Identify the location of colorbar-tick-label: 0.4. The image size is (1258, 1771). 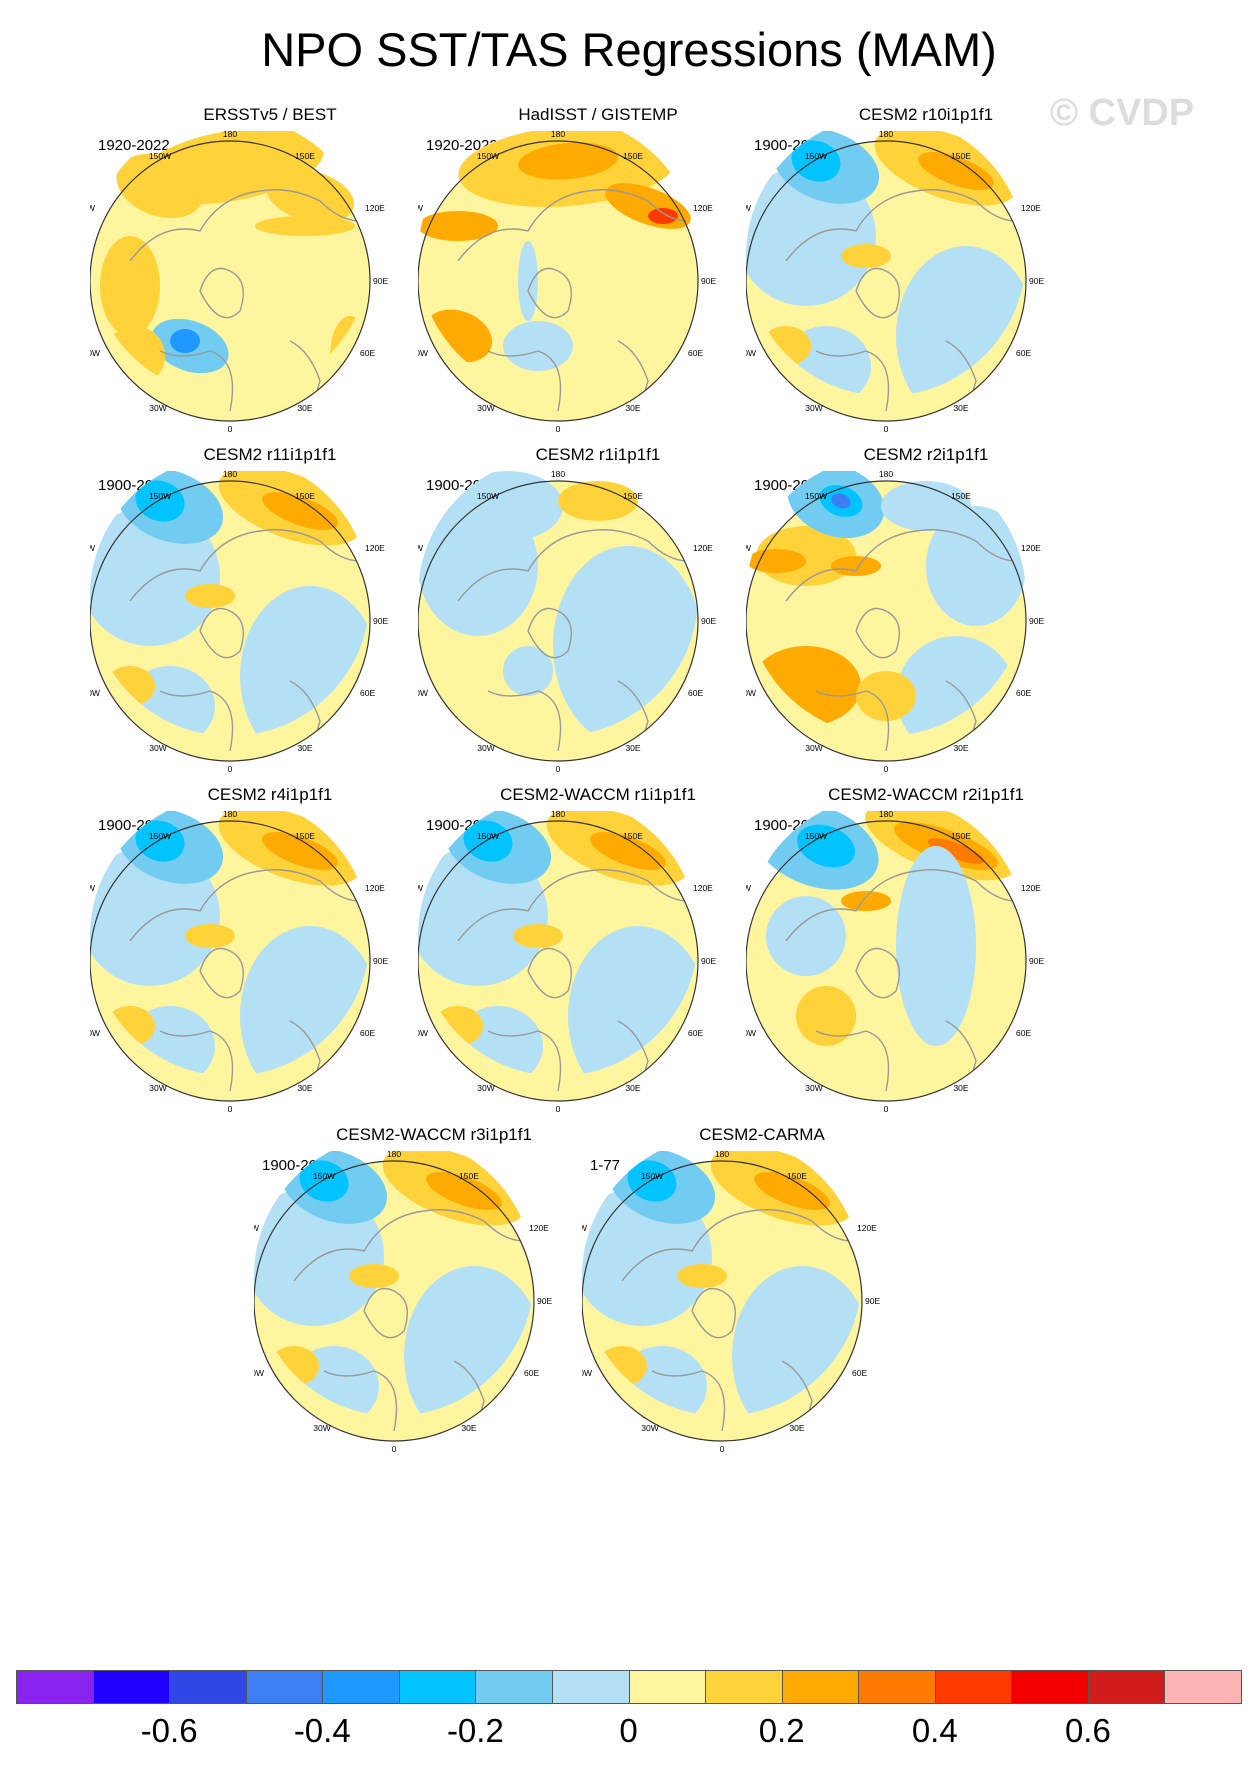
(934, 1730).